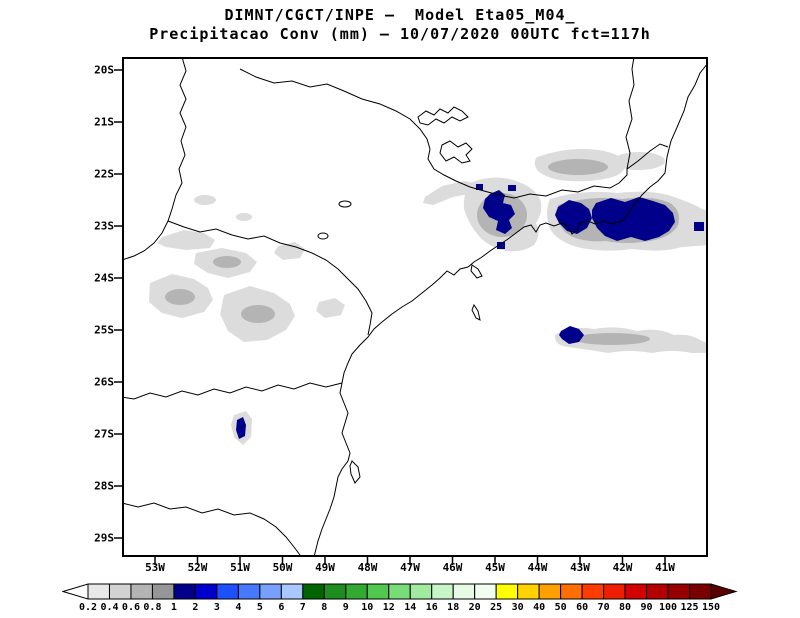  Describe the element at coordinates (560, 607) in the screenshot. I see `colorbar-tick-label-50: 50` at that location.